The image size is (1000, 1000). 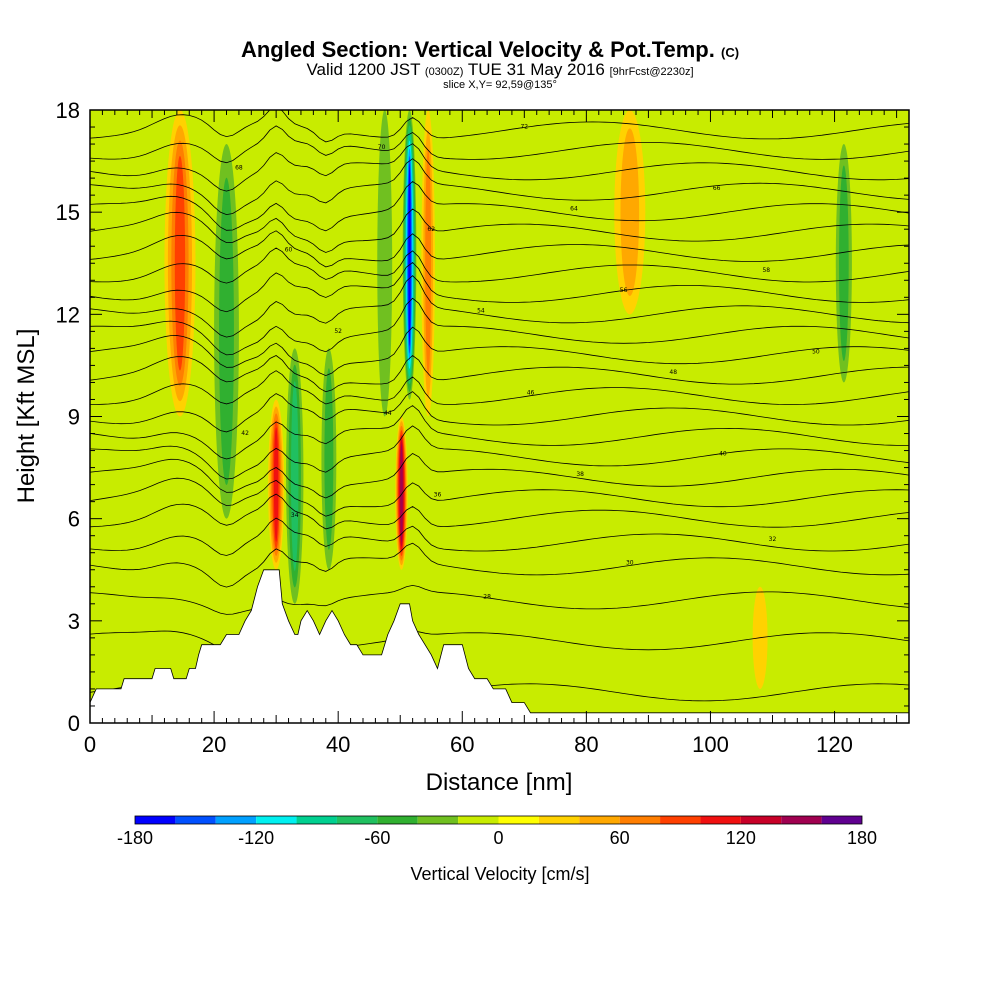 I want to click on y-tick-label: 18, so click(x=68, y=110).